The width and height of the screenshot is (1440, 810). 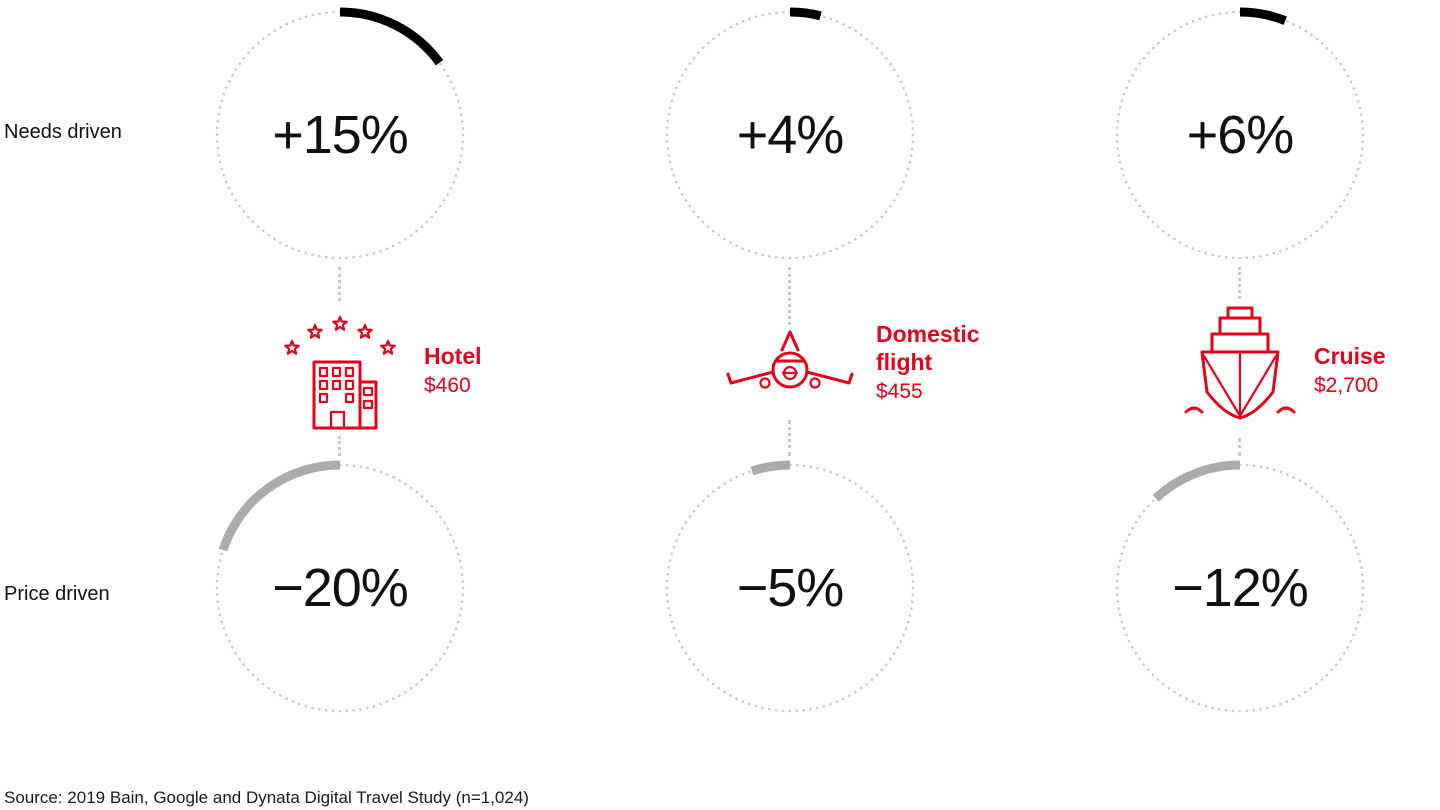 I want to click on item-name: Domestic flight, so click(x=928, y=347).